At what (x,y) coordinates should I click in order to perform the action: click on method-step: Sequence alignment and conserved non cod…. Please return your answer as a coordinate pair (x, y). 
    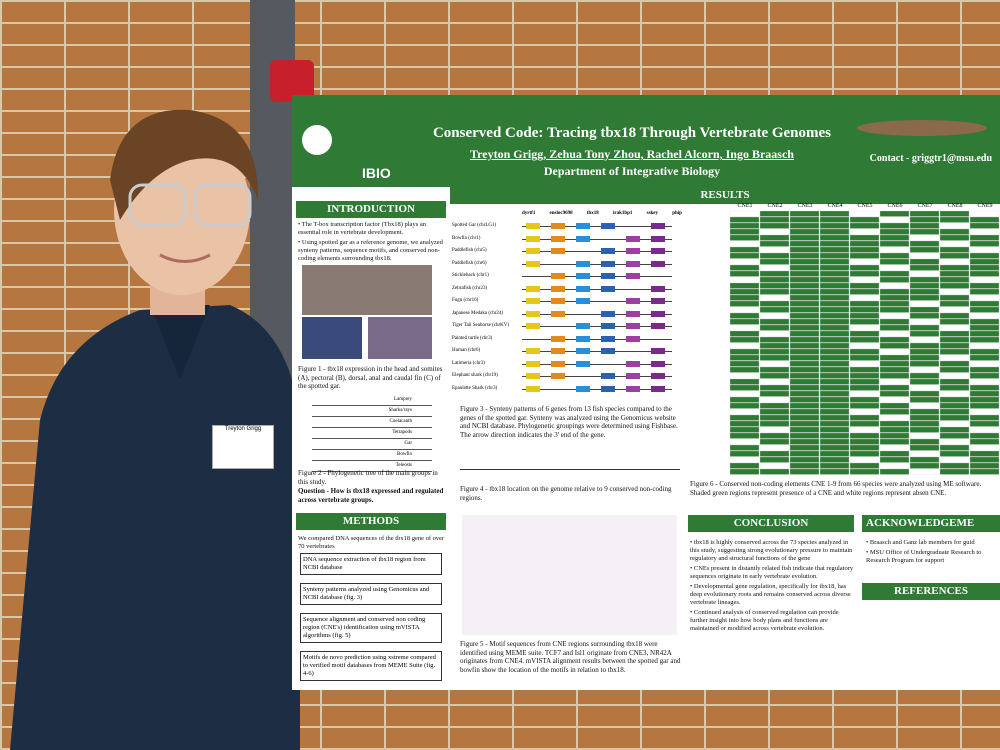
    Looking at the image, I should click on (371, 628).